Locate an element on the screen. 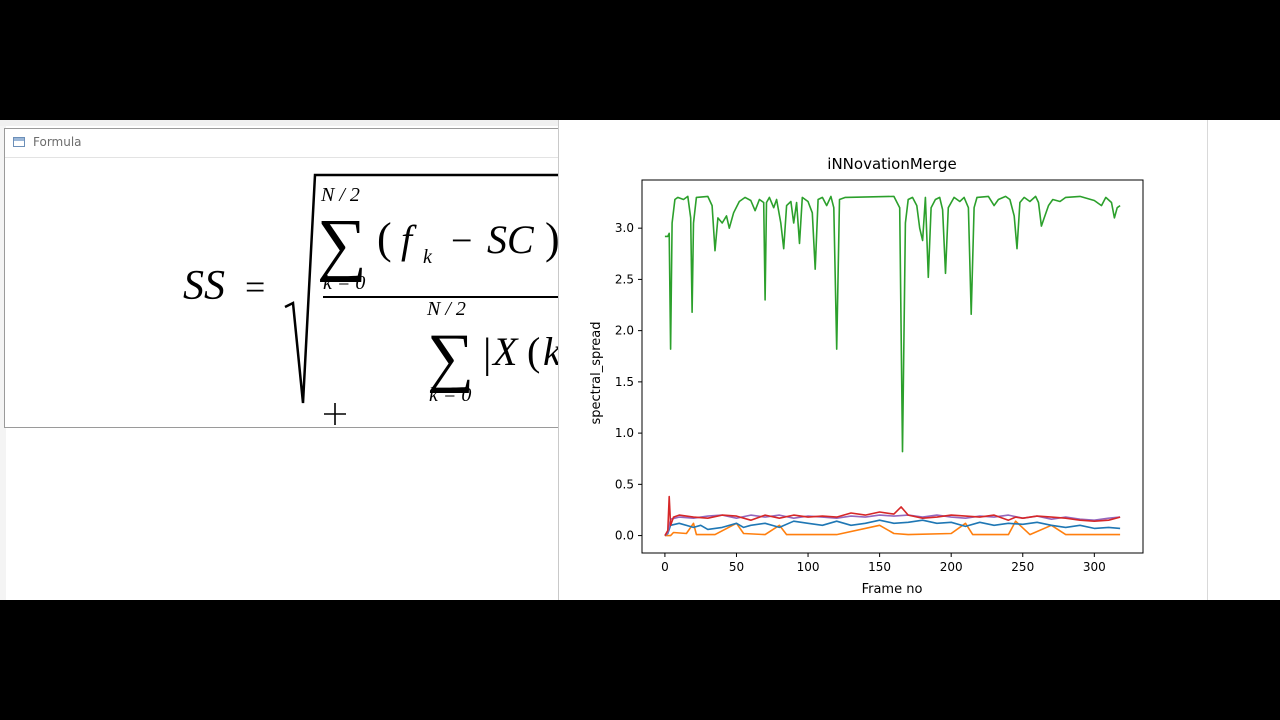  series-line-blue is located at coordinates (892, 528).